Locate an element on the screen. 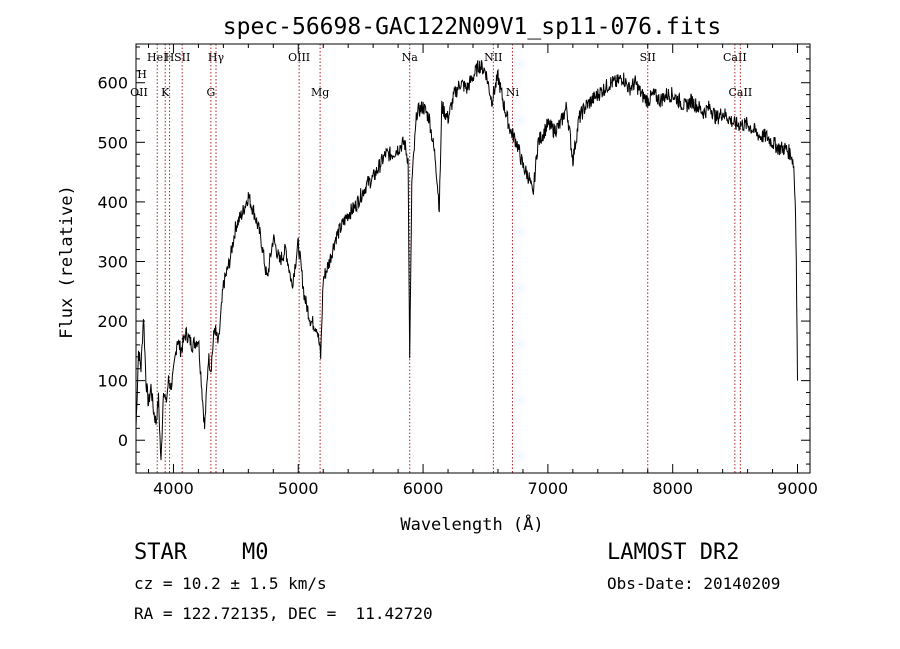 The height and width of the screenshot is (649, 900). y-tick-label-300: 300 is located at coordinates (112, 261).